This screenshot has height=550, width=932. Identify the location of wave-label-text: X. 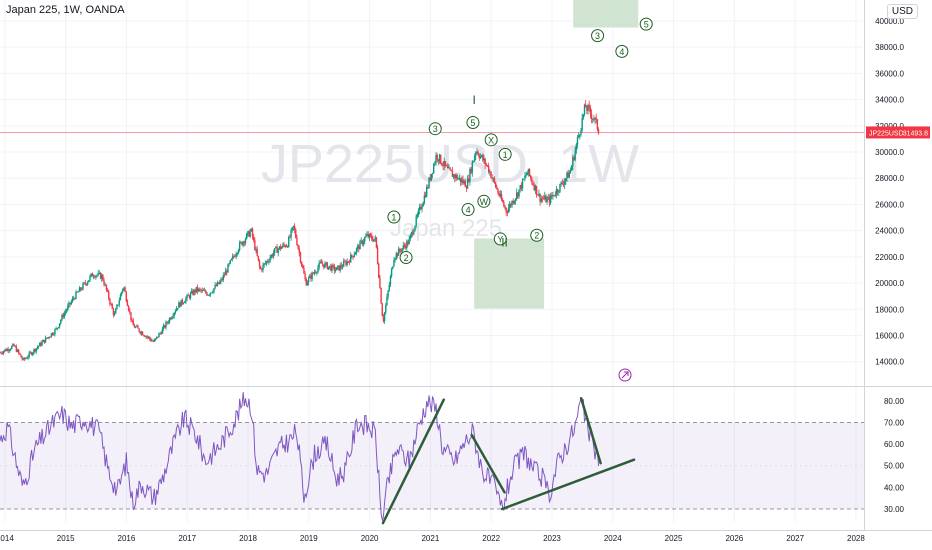
(491, 140).